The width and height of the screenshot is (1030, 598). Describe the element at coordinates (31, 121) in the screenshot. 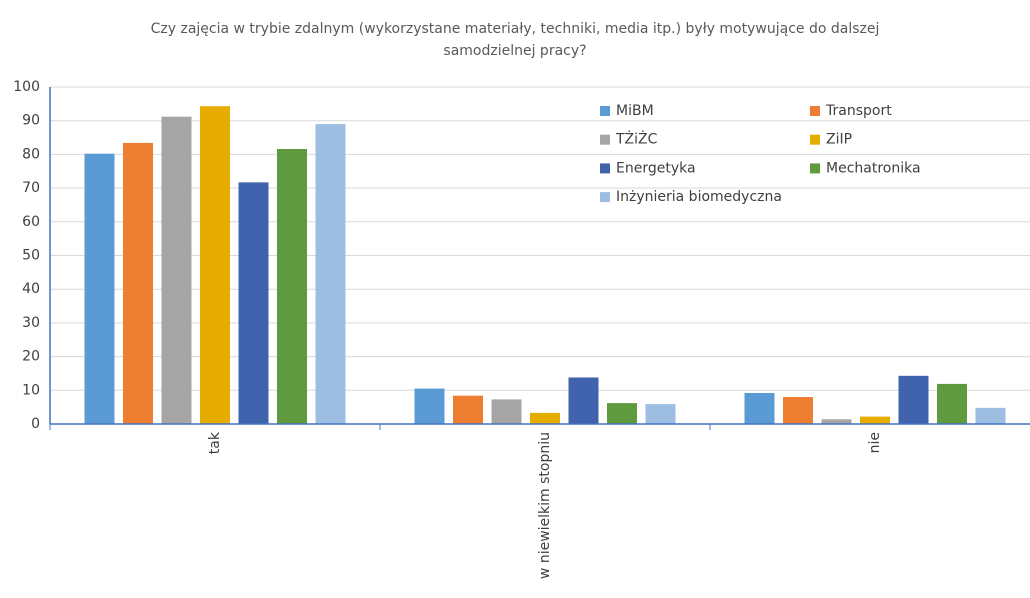

I see `y-tick-label: 90` at that location.